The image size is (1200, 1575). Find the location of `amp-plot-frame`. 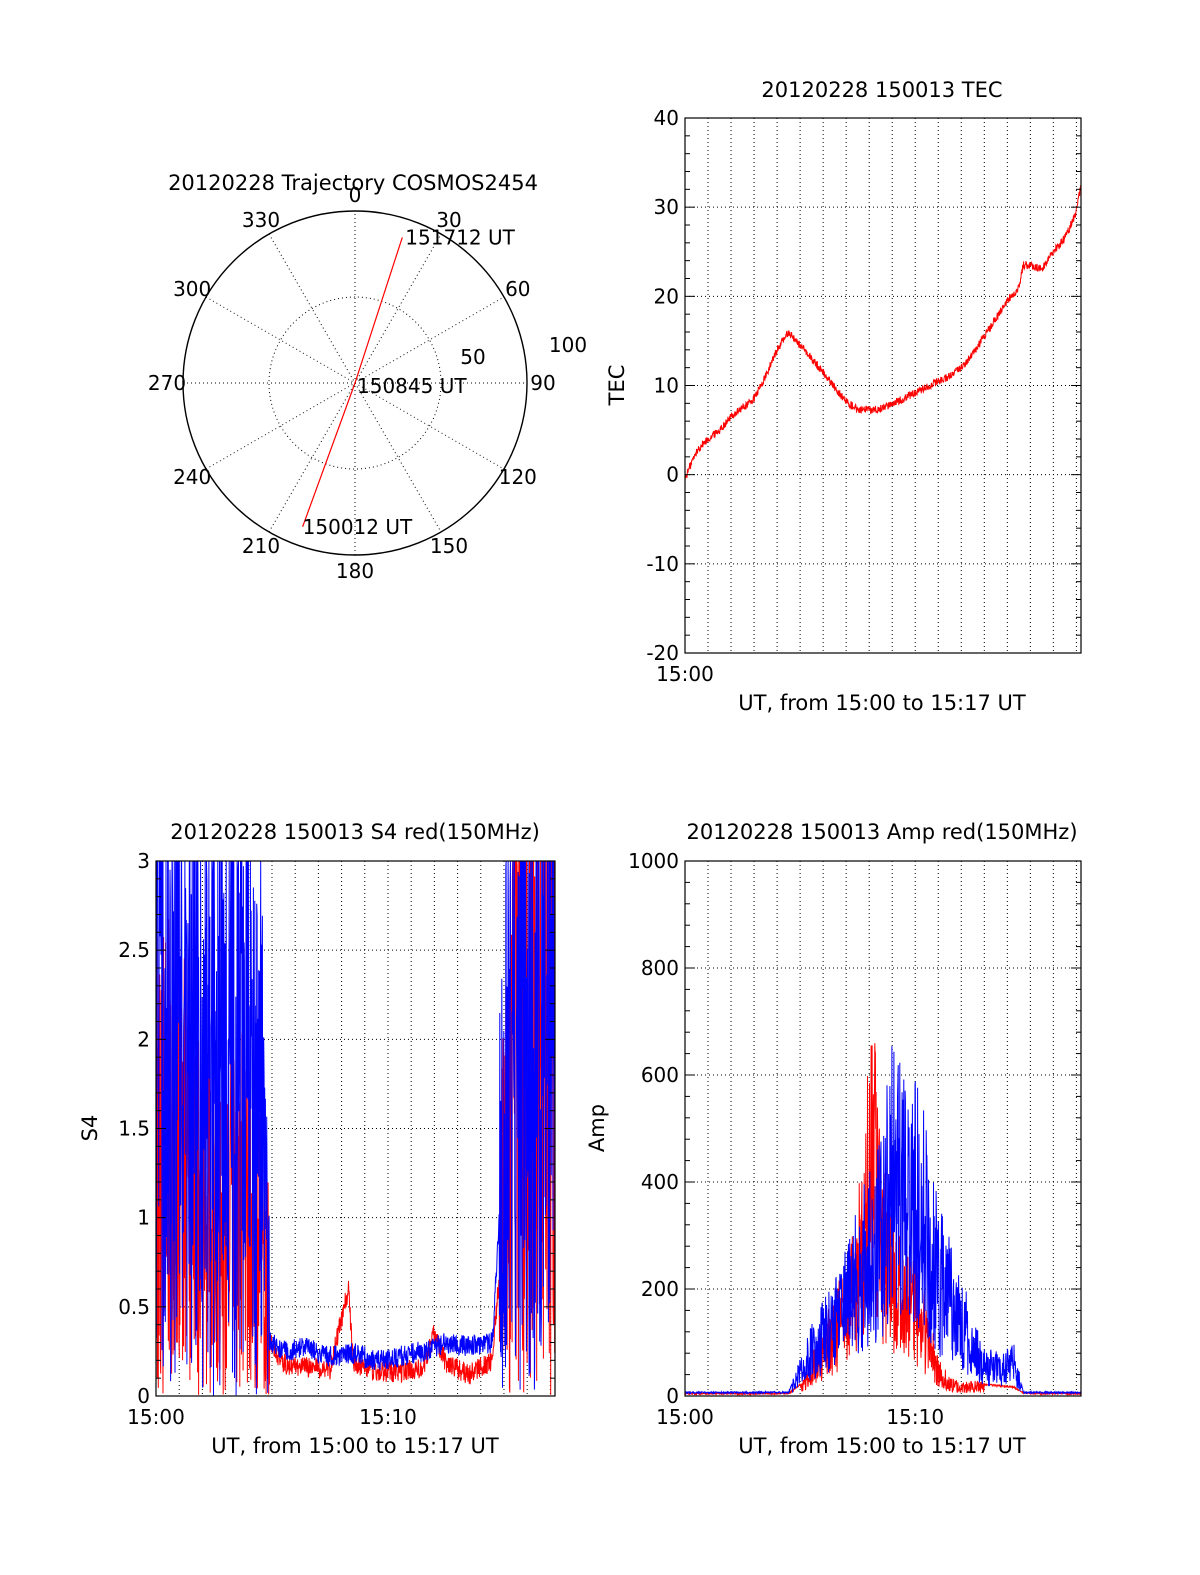

amp-plot-frame is located at coordinates (883, 1128).